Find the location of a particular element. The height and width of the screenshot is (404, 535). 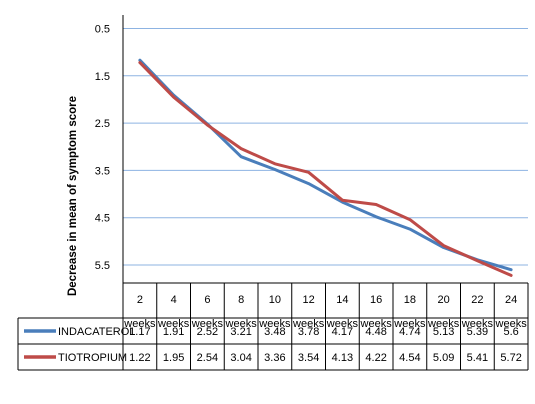

x-tick-label: 24 is located at coordinates (511, 300).